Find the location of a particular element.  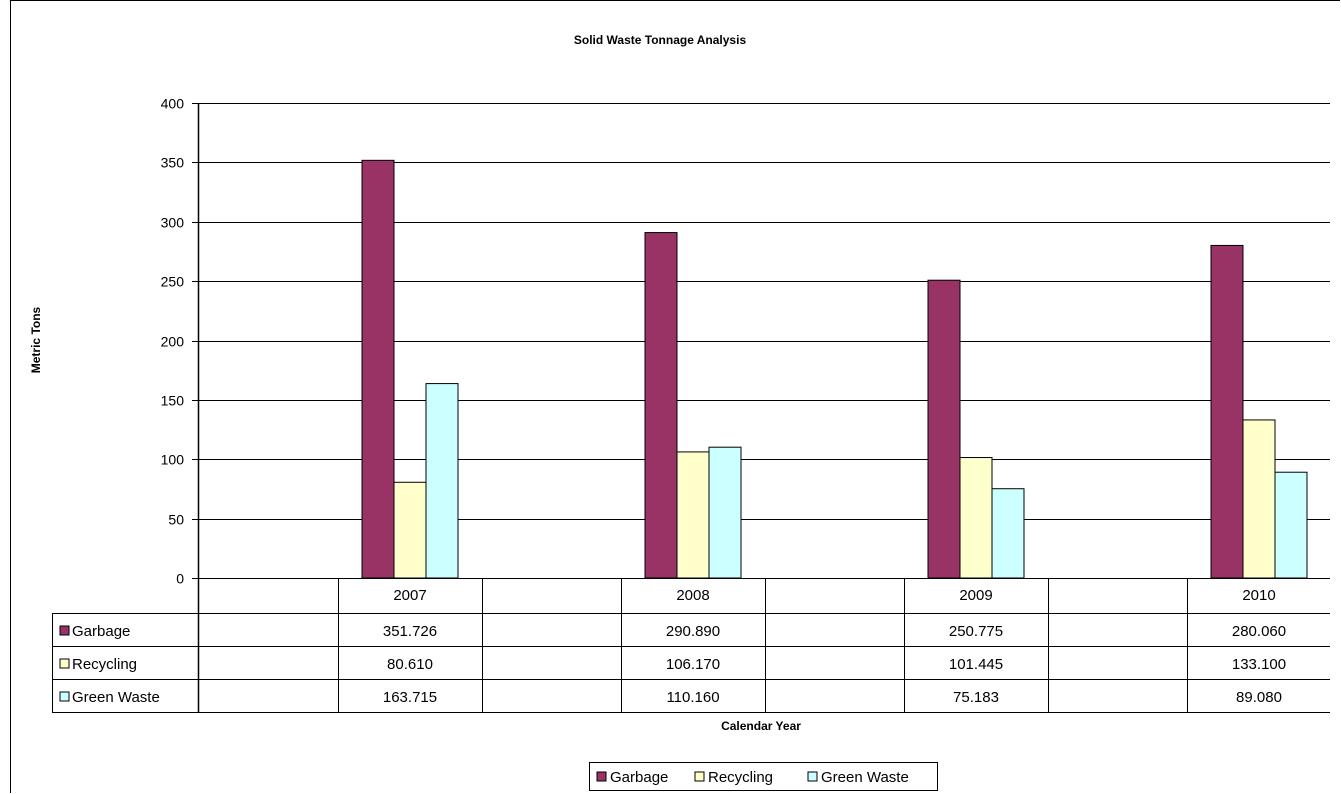

legend: Garbage Recycling Green Waste is located at coordinates (763, 776).